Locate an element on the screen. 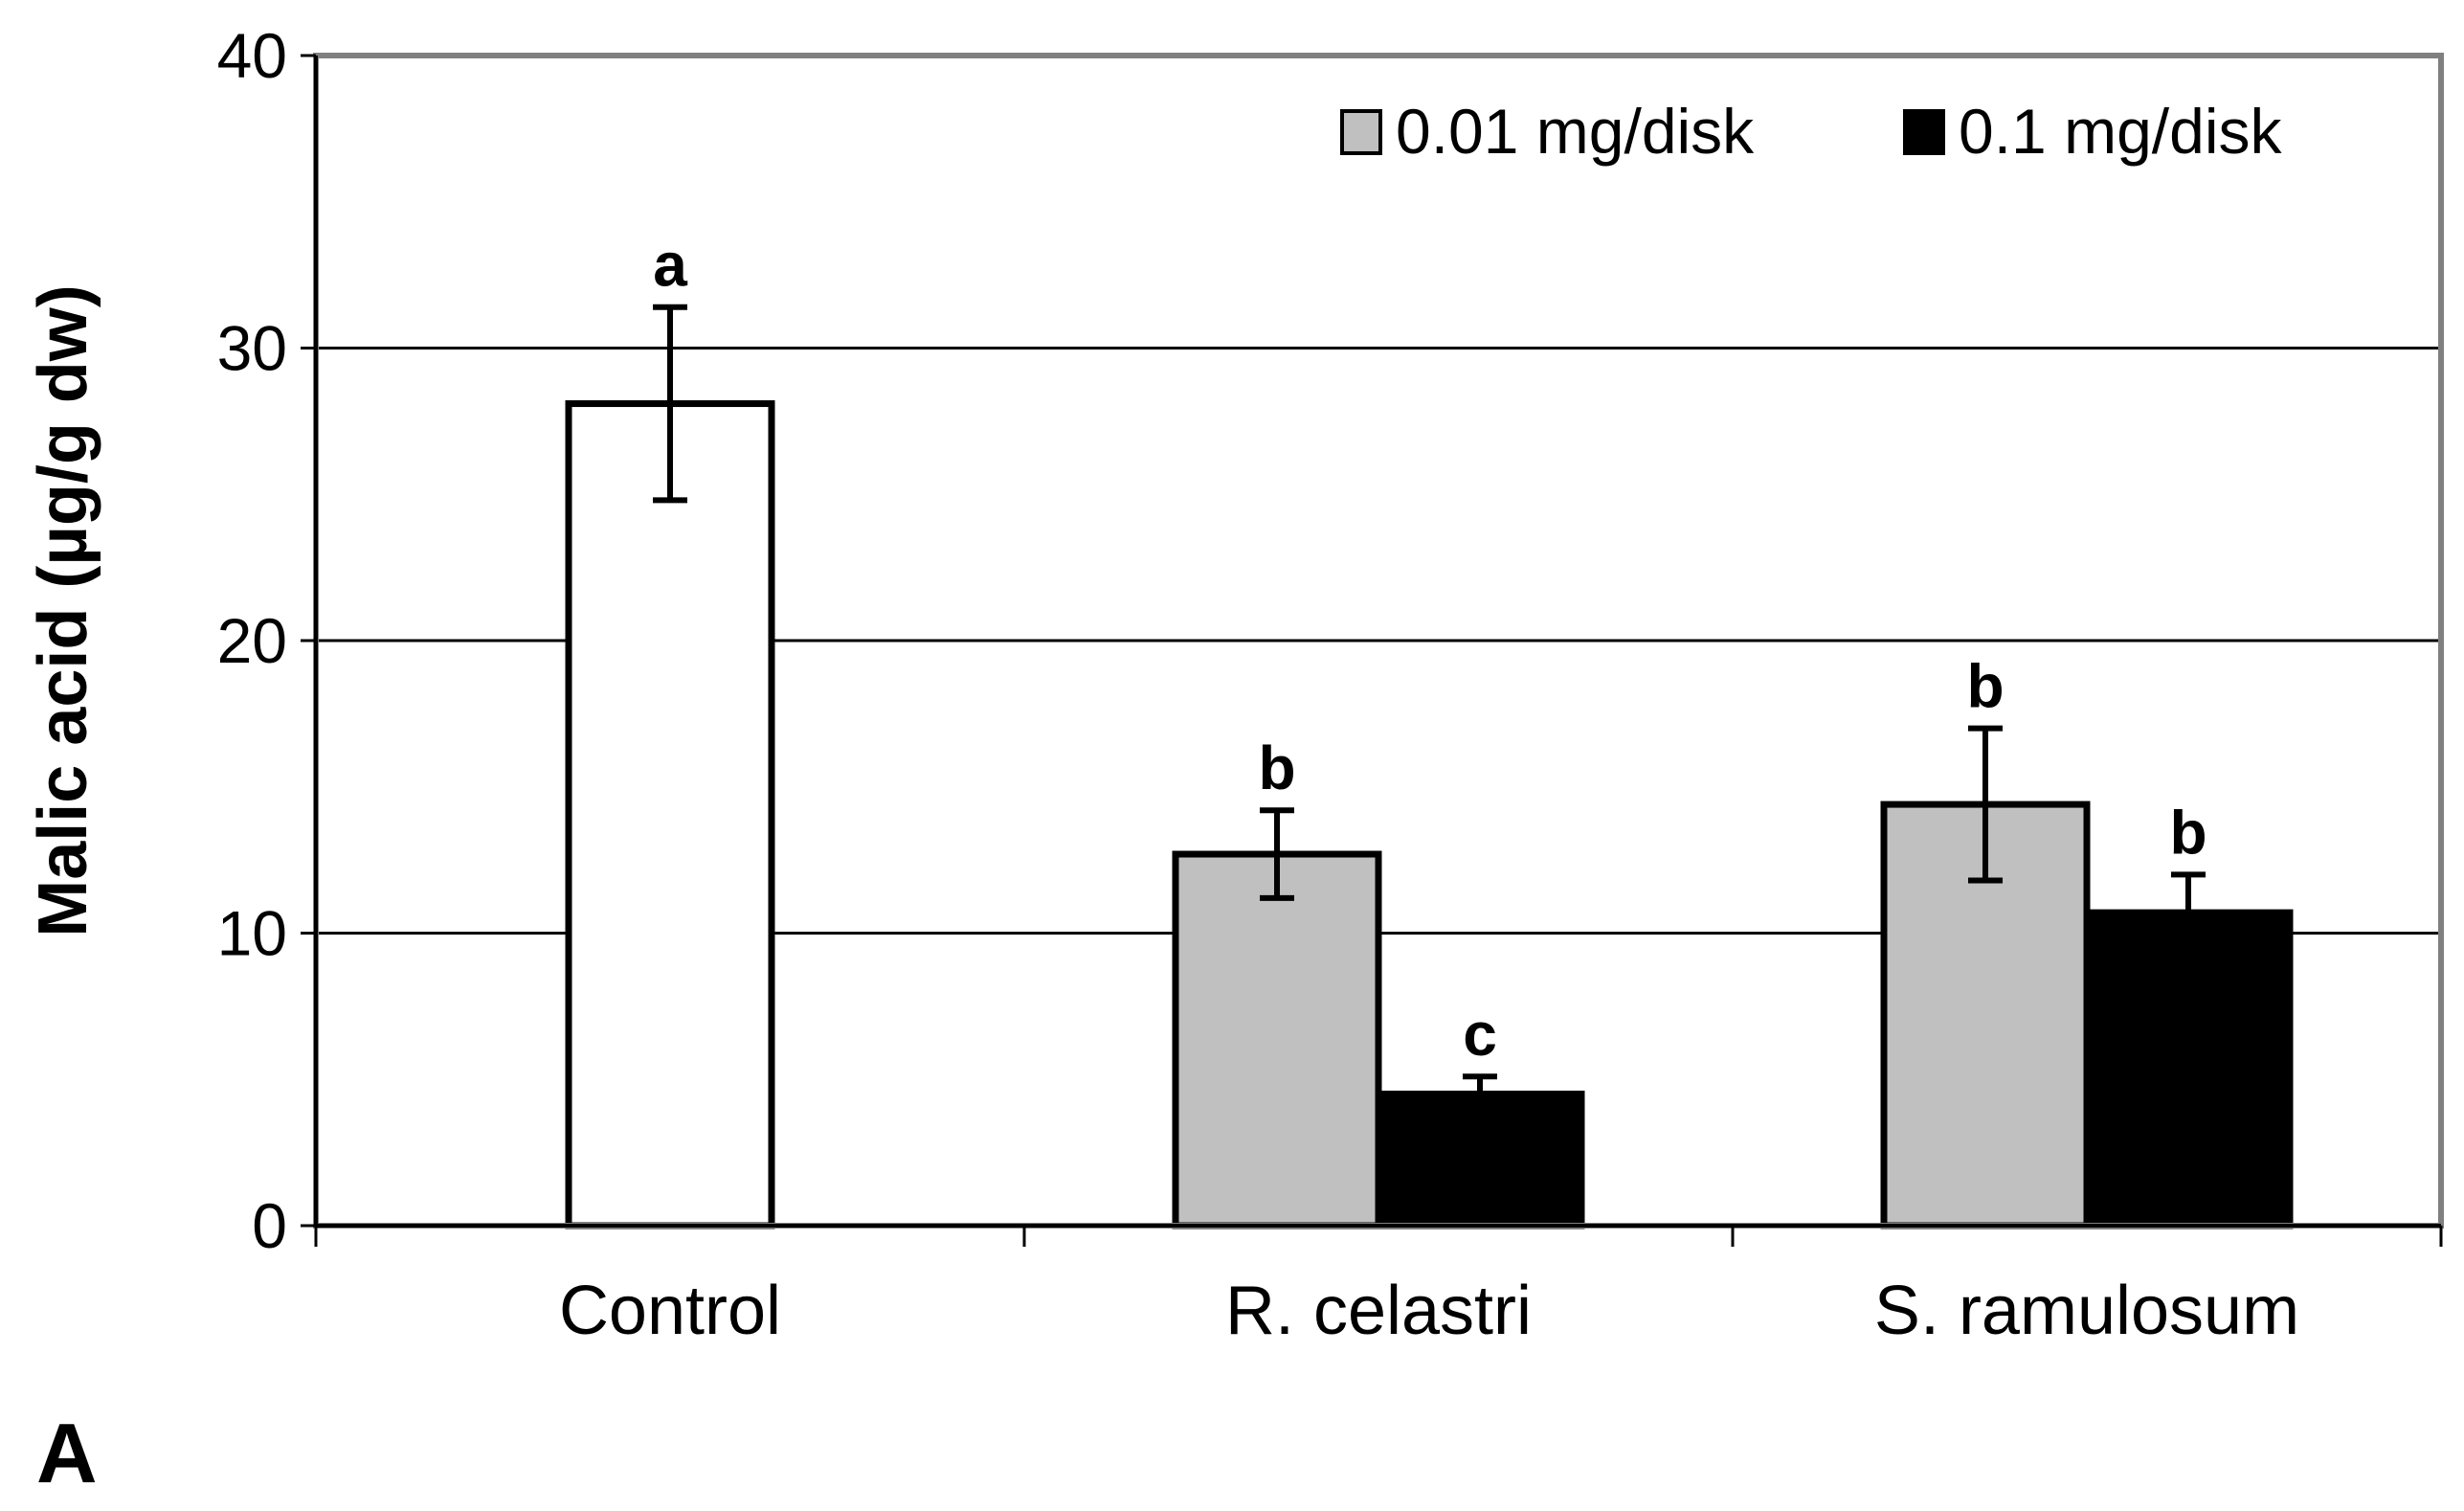 The image size is (2464, 1511). significance-letter: c is located at coordinates (1480, 1034).